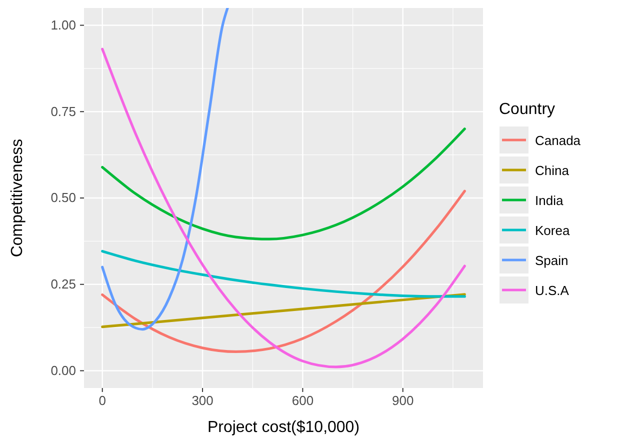 The height and width of the screenshot is (446, 619). Describe the element at coordinates (551, 260) in the screenshot. I see `legend-label: Spain` at that location.